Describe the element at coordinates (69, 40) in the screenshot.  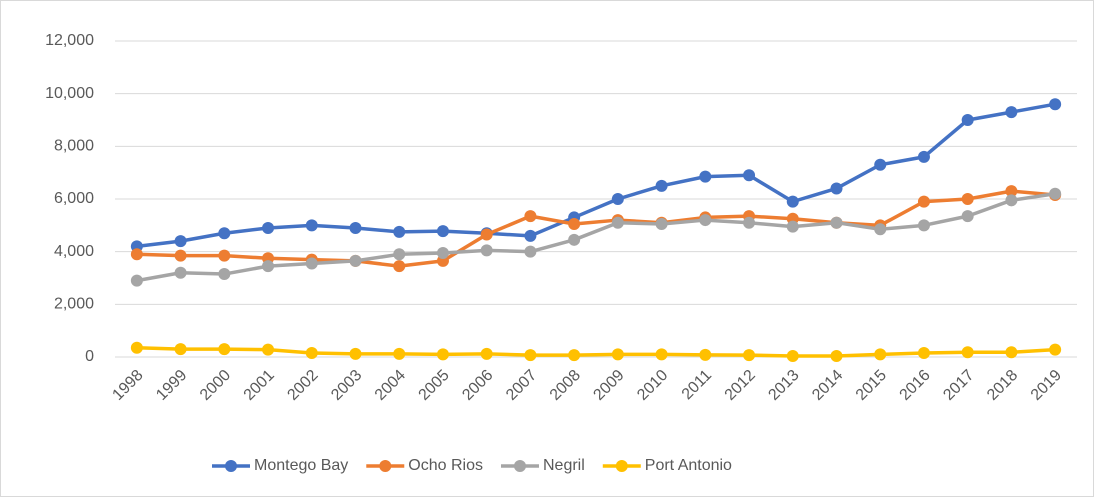
I see `y-tick-label: 12,000` at that location.